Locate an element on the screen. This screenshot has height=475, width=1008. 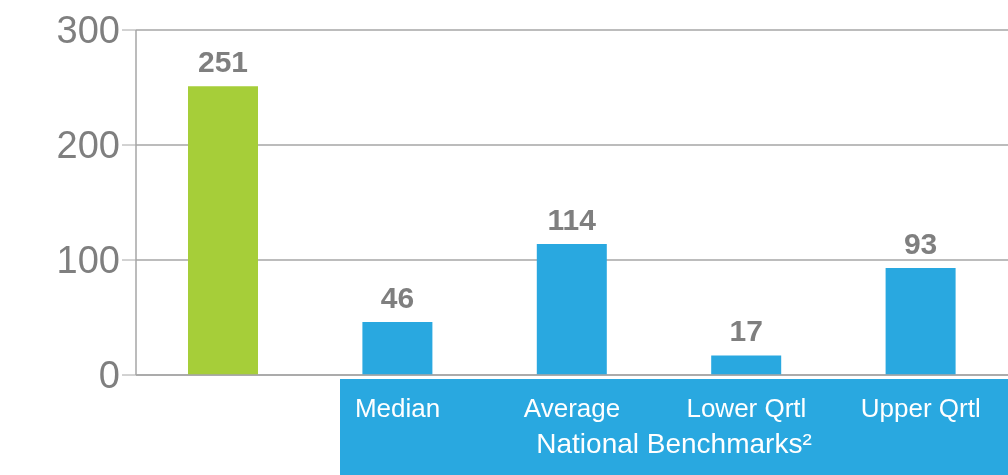
x-tick-label: Average is located at coordinates (572, 408).